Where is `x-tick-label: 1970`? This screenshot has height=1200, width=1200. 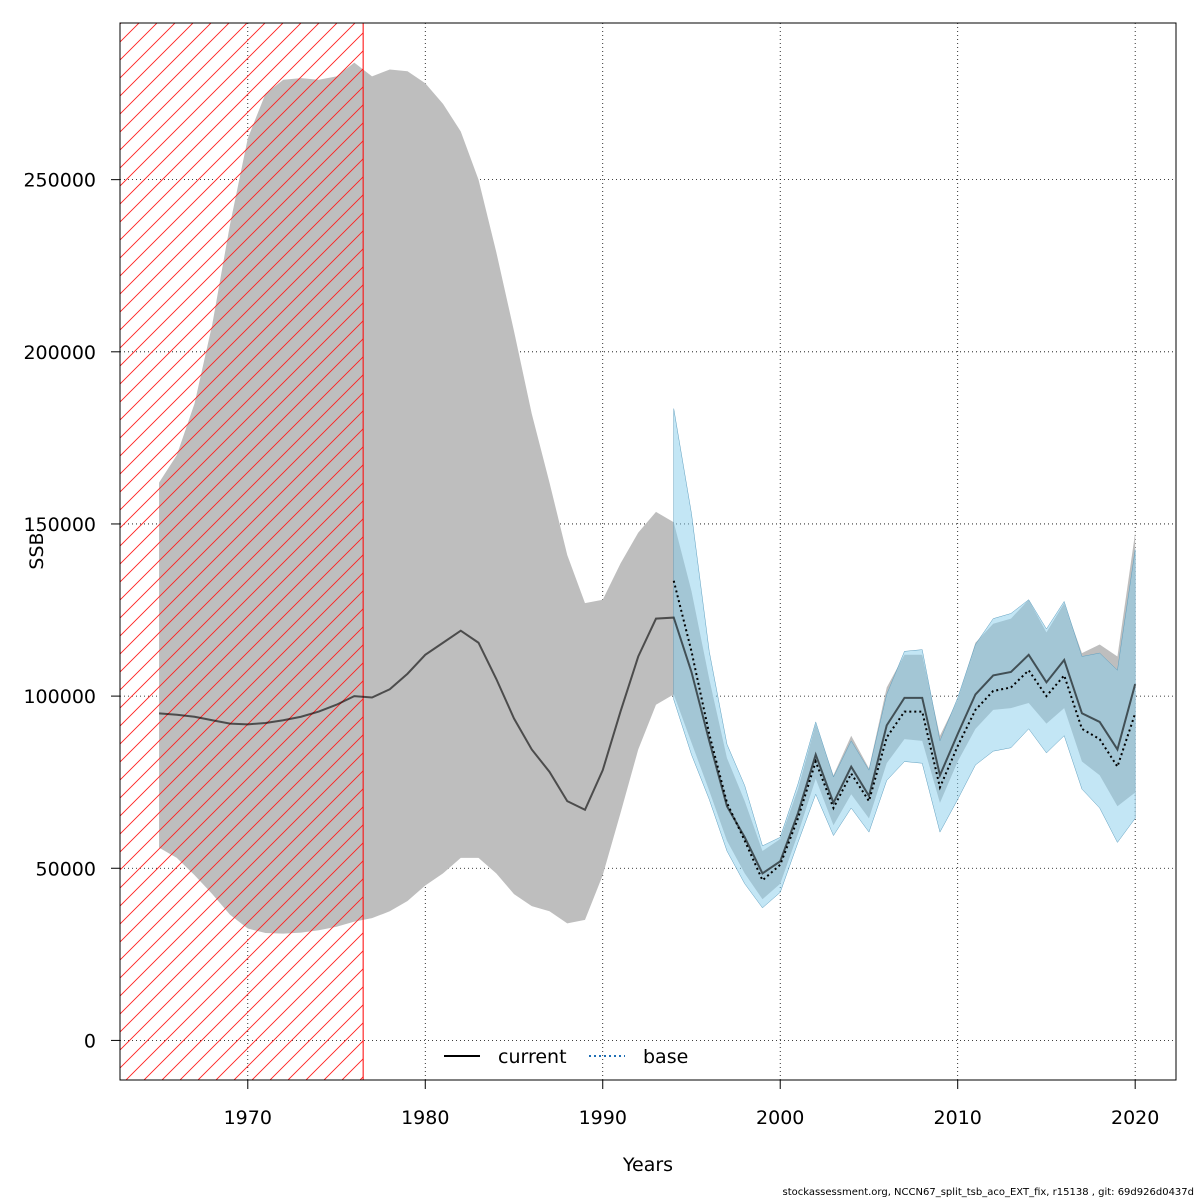 x-tick-label: 1970 is located at coordinates (248, 1118).